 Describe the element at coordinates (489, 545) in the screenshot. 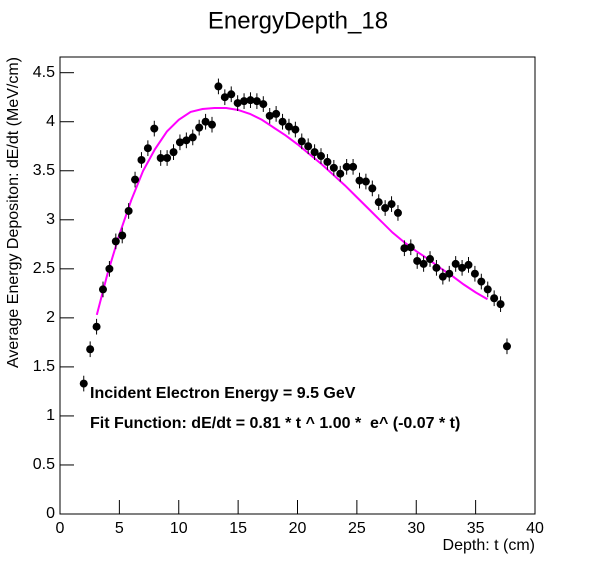

I see `x-axis-label: Depth: t (cm)` at that location.